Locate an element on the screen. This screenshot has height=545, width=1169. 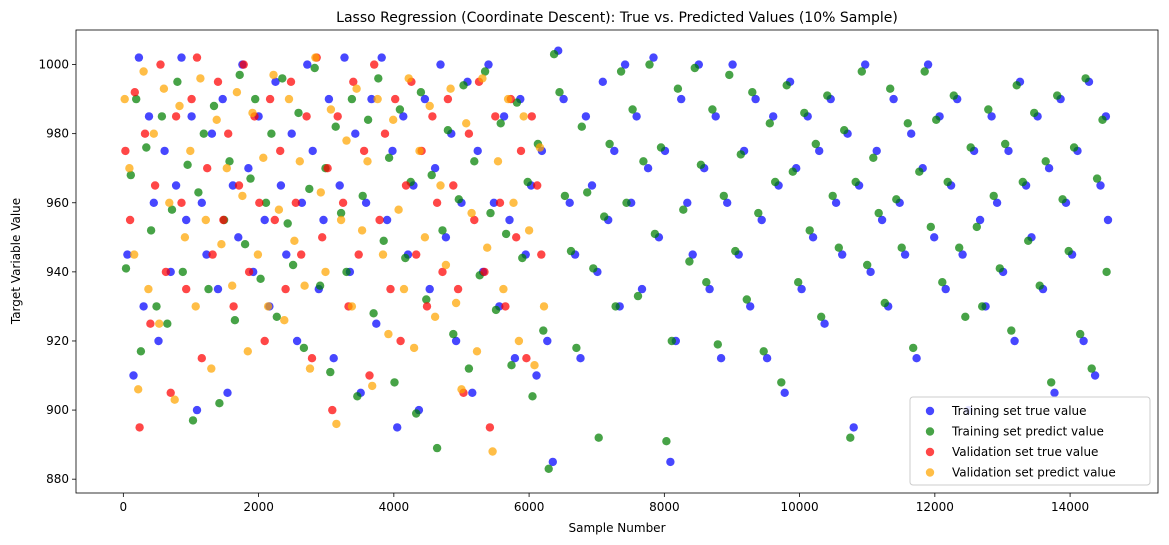
y-tick-label: 960 is located at coordinates (57, 203).